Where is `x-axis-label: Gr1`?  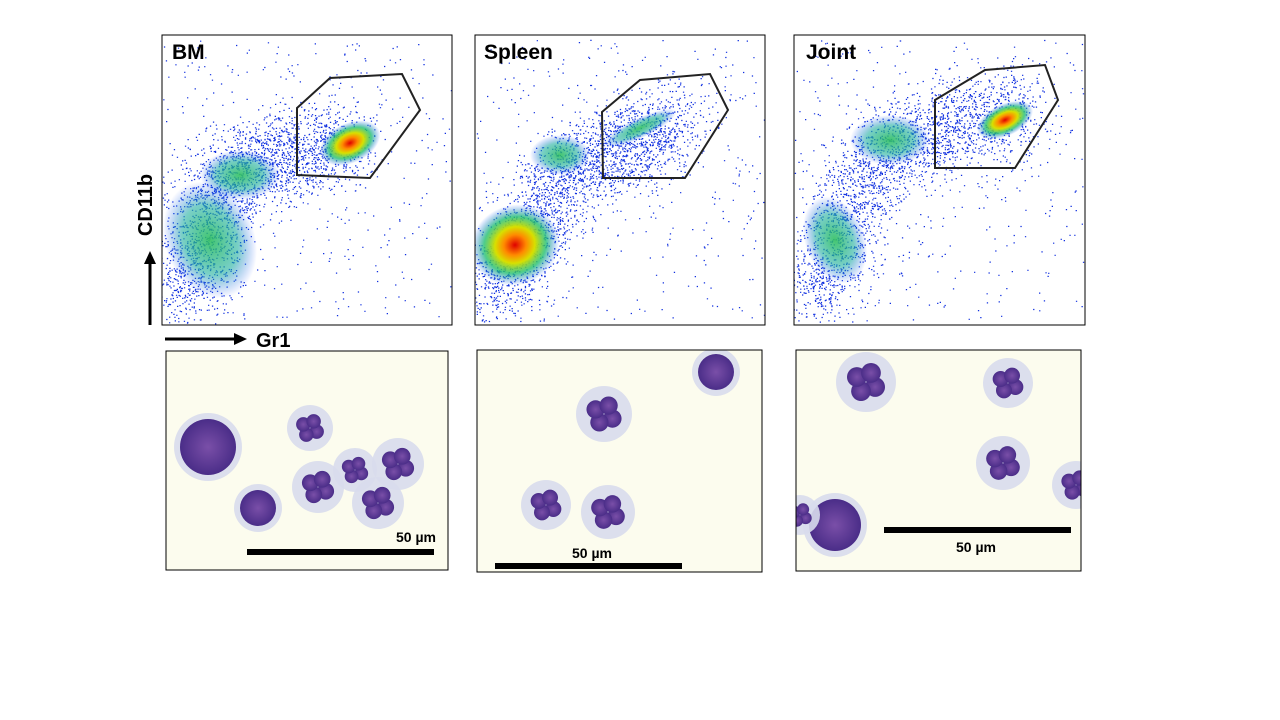
x-axis-label: Gr1 is located at coordinates (273, 341).